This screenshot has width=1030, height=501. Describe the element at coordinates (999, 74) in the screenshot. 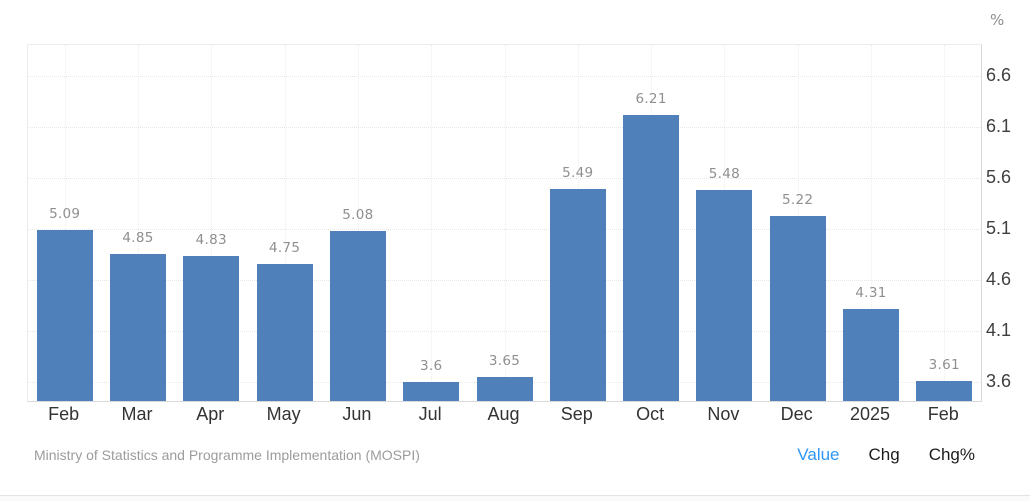

I see `y-axis-tick-label: 6.6` at that location.